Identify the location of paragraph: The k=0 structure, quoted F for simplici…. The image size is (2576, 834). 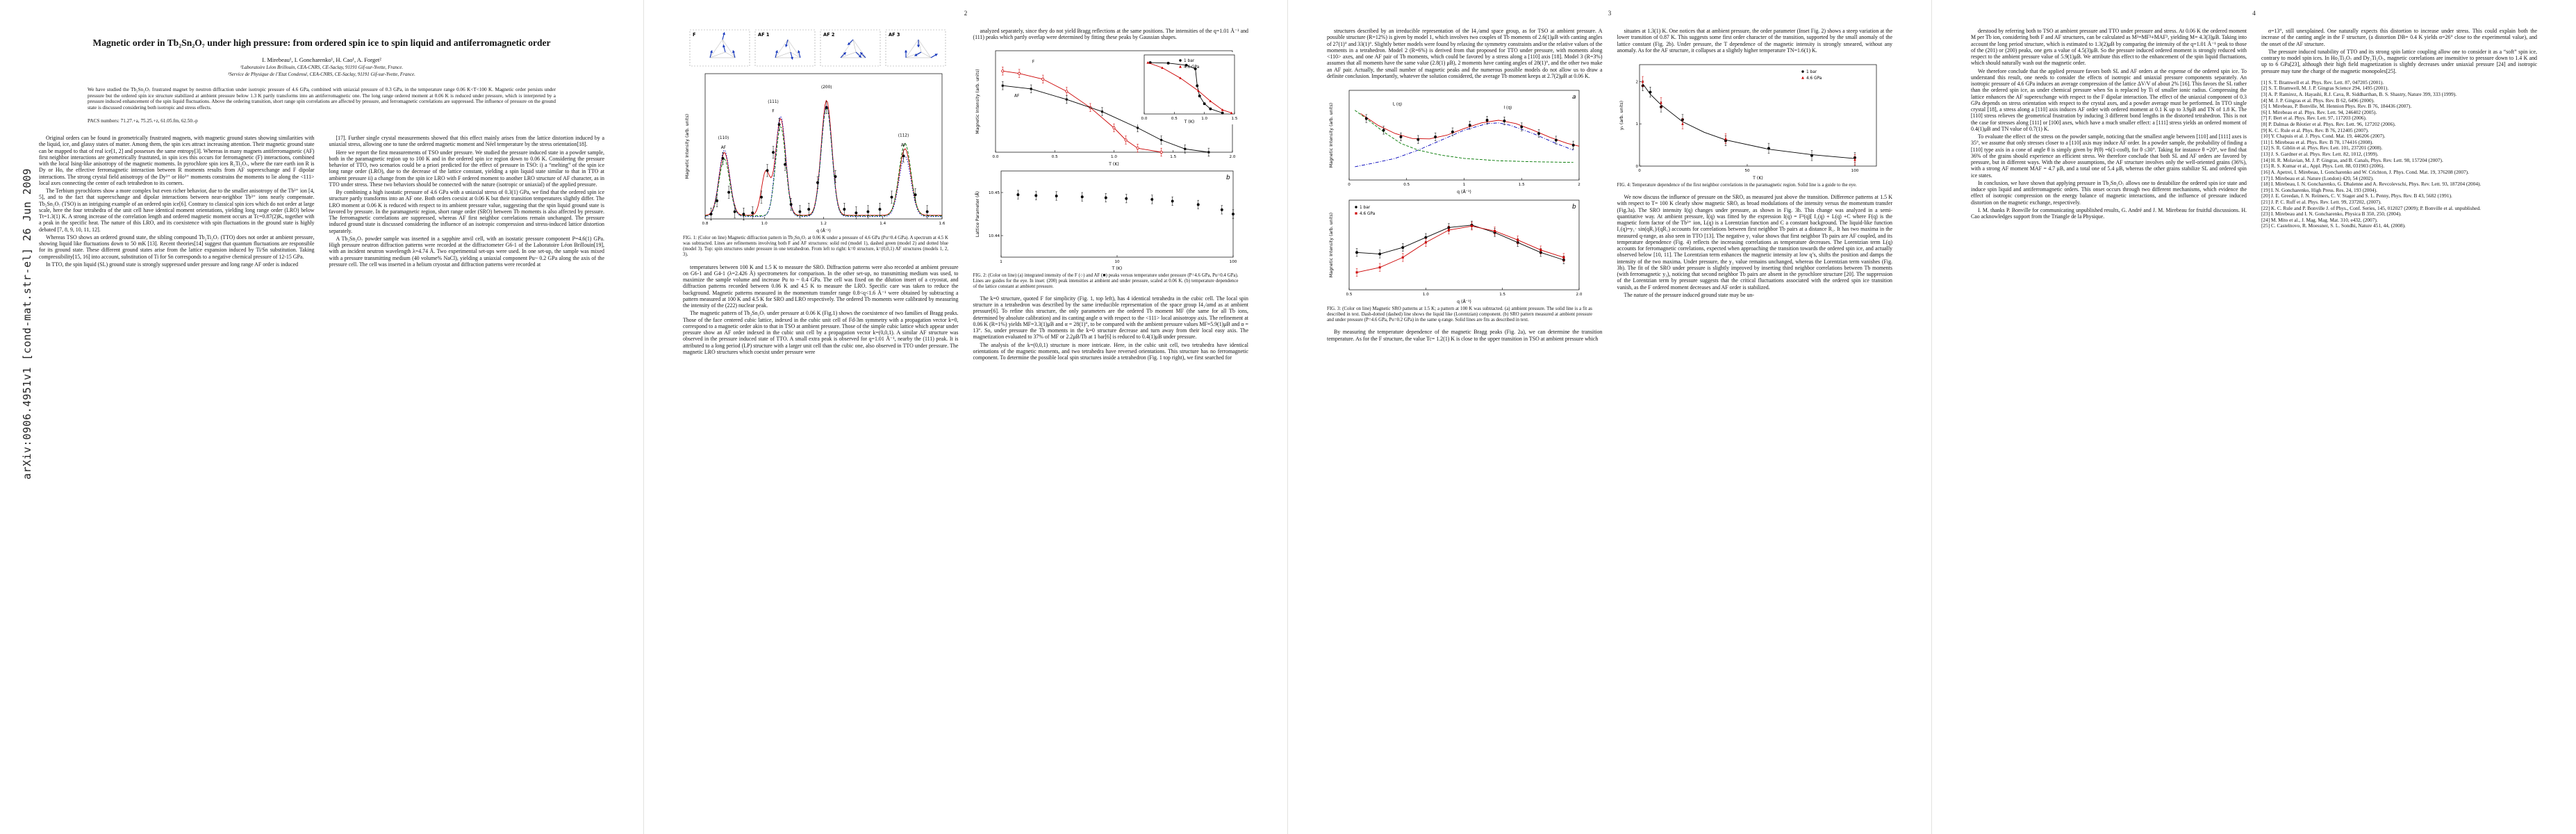
(1111, 318).